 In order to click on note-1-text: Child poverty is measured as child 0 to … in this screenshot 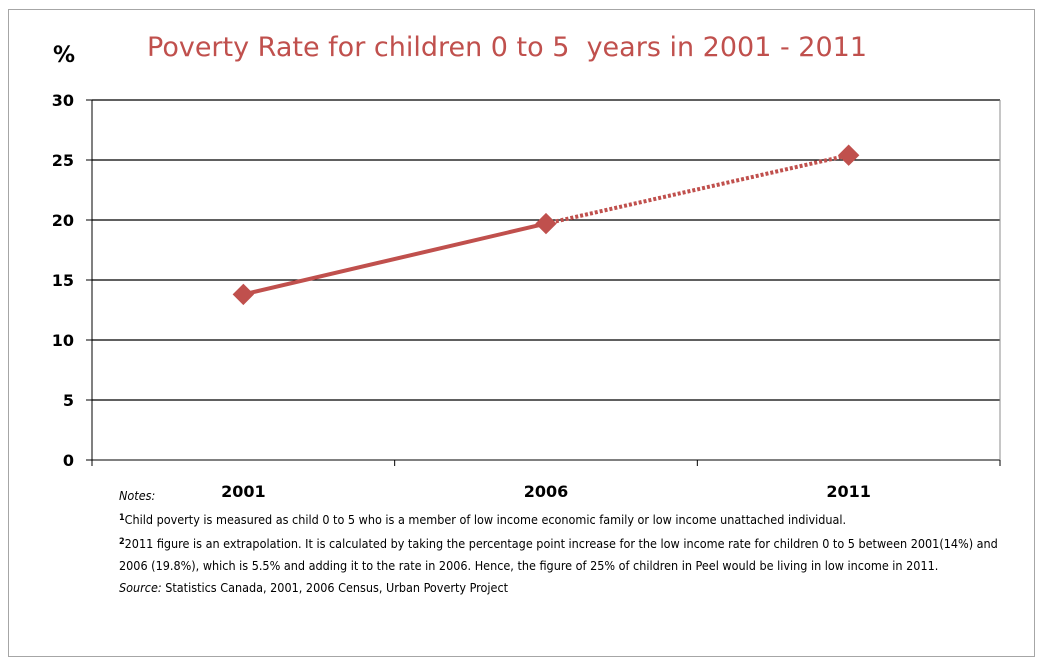, I will do `click(485, 519)`.